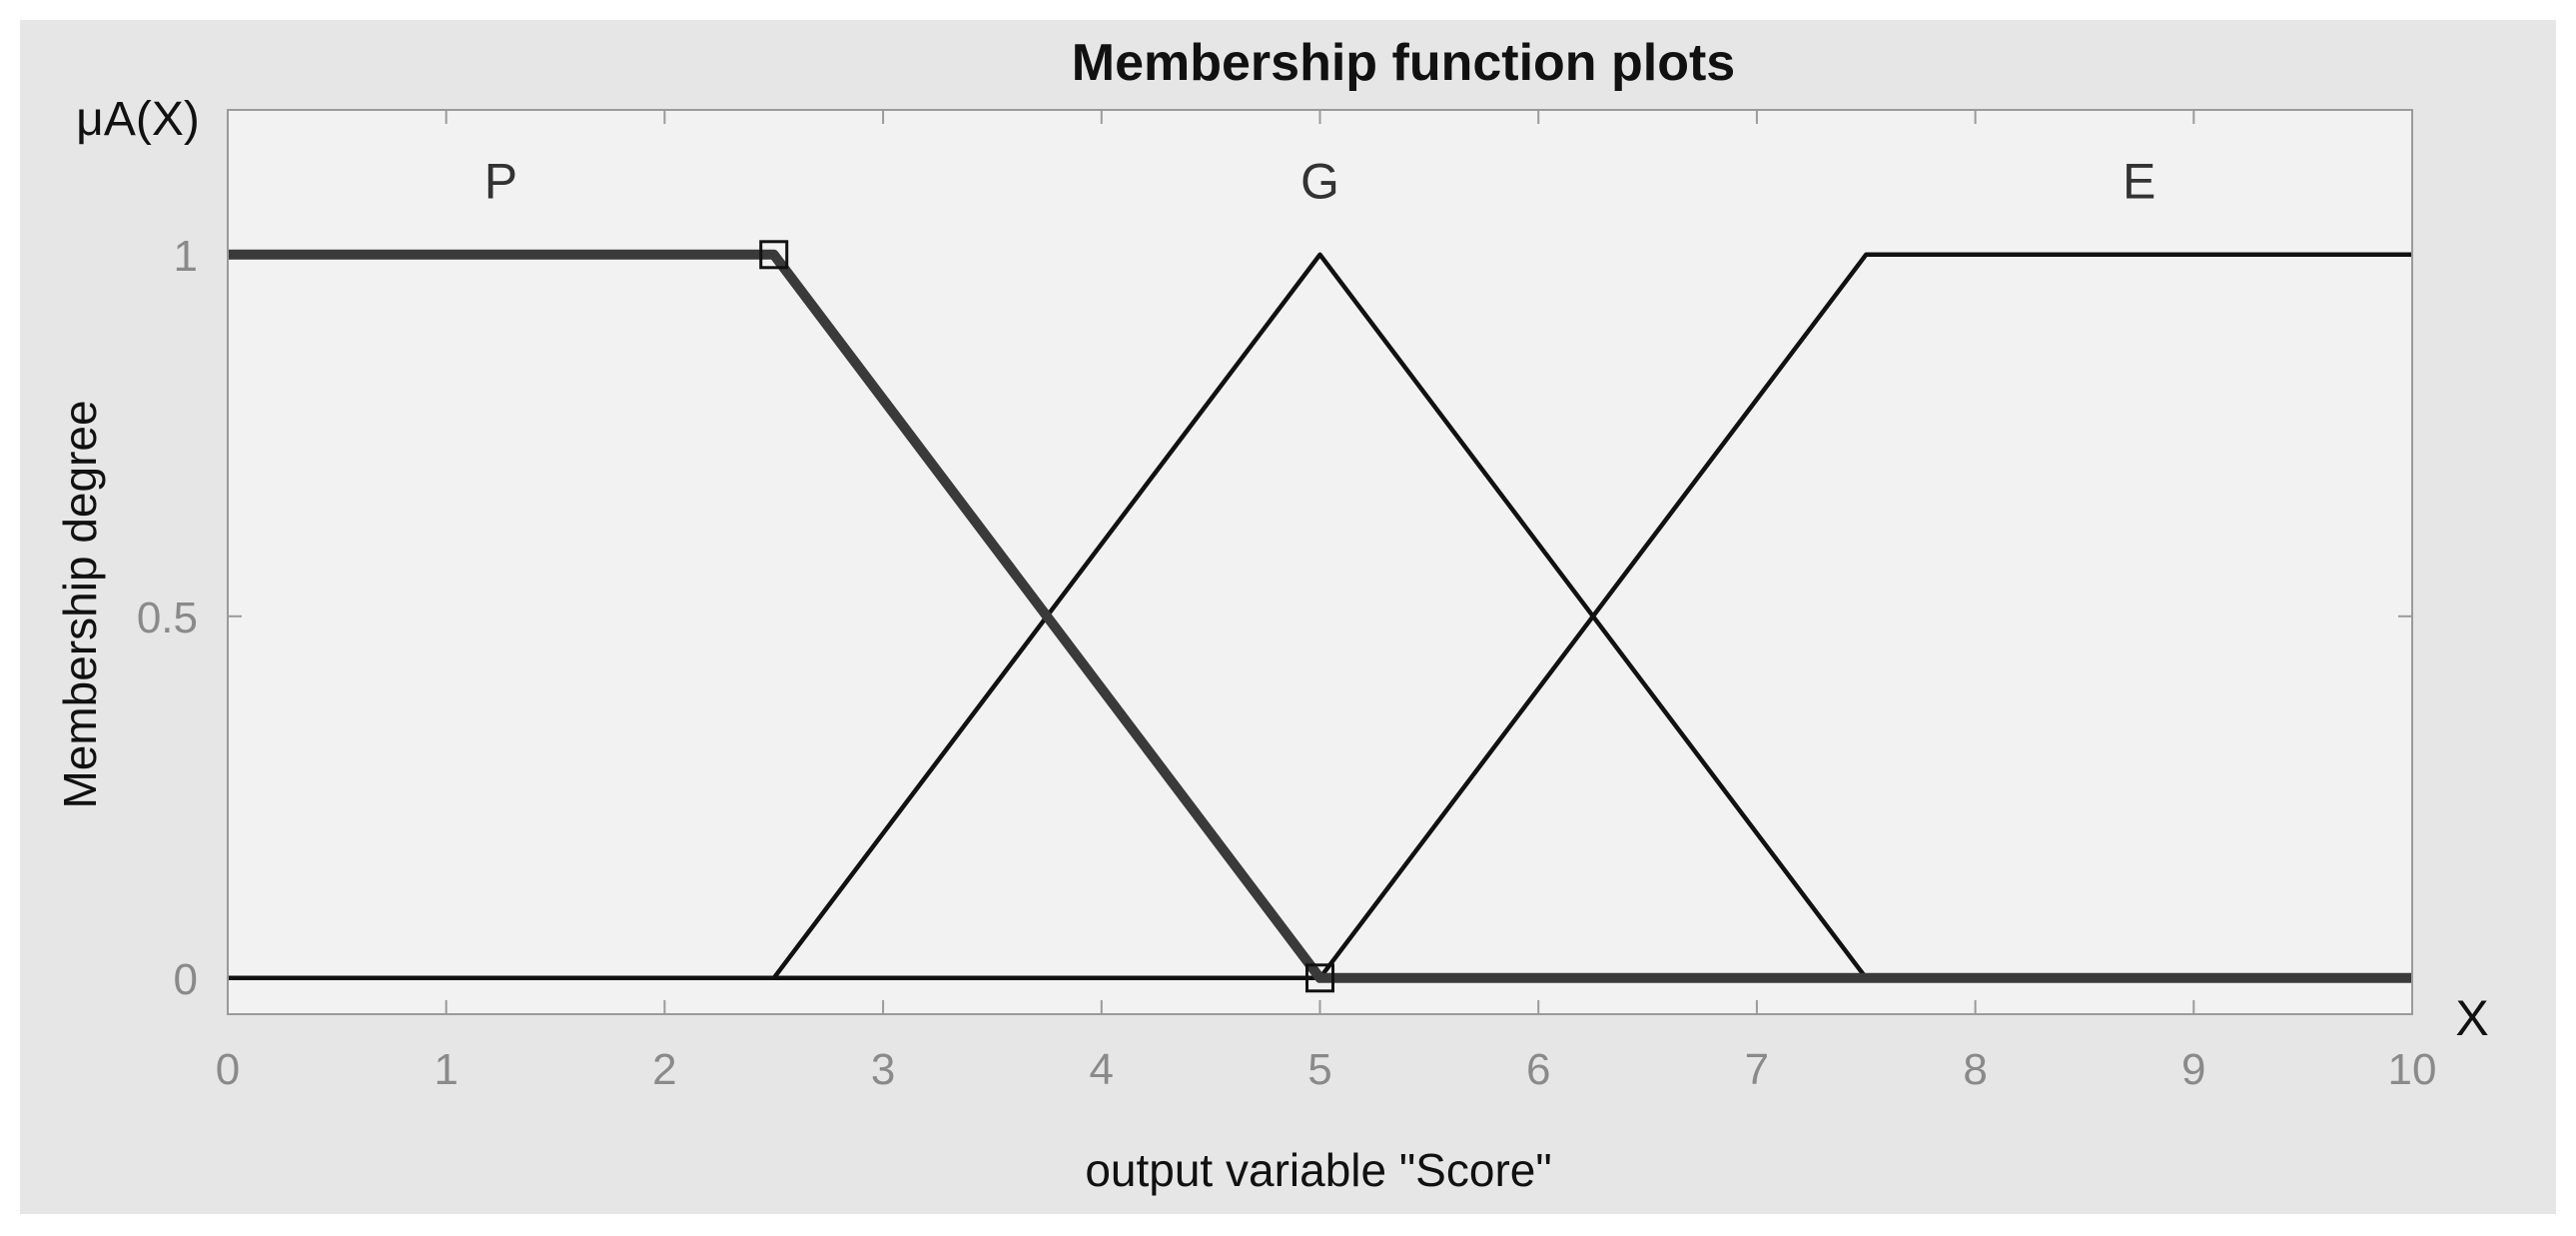  What do you see at coordinates (186, 256) in the screenshot?
I see `y-tick-label: 1` at bounding box center [186, 256].